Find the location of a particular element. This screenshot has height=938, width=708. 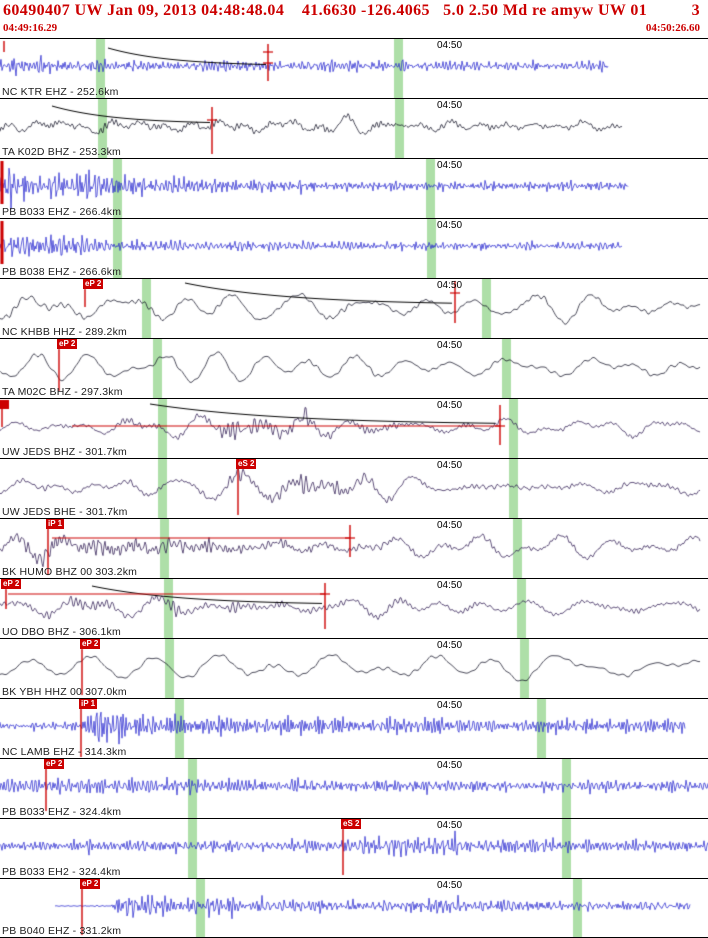

trace-row: 04:50 UO DBO BHZ - 306.1km eP 2 is located at coordinates (354, 608).